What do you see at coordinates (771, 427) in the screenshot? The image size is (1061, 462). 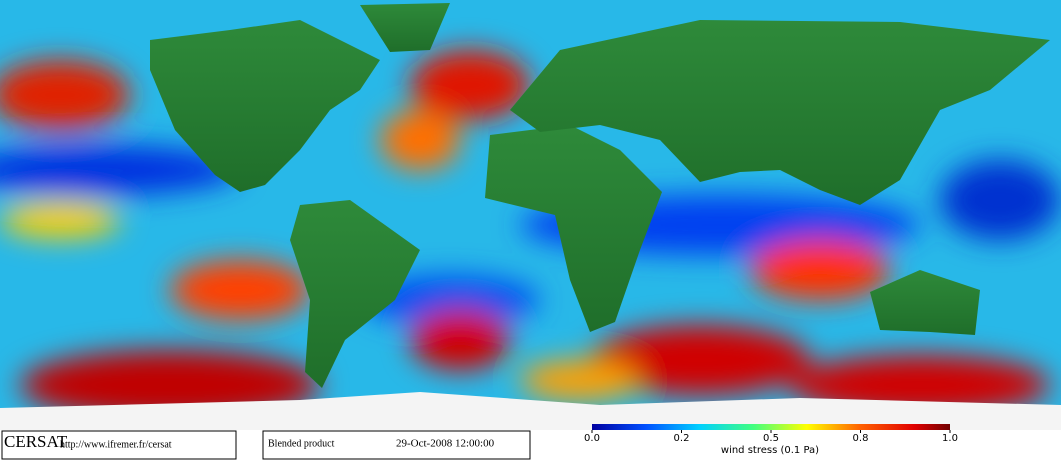 I see `colorbar` at bounding box center [771, 427].